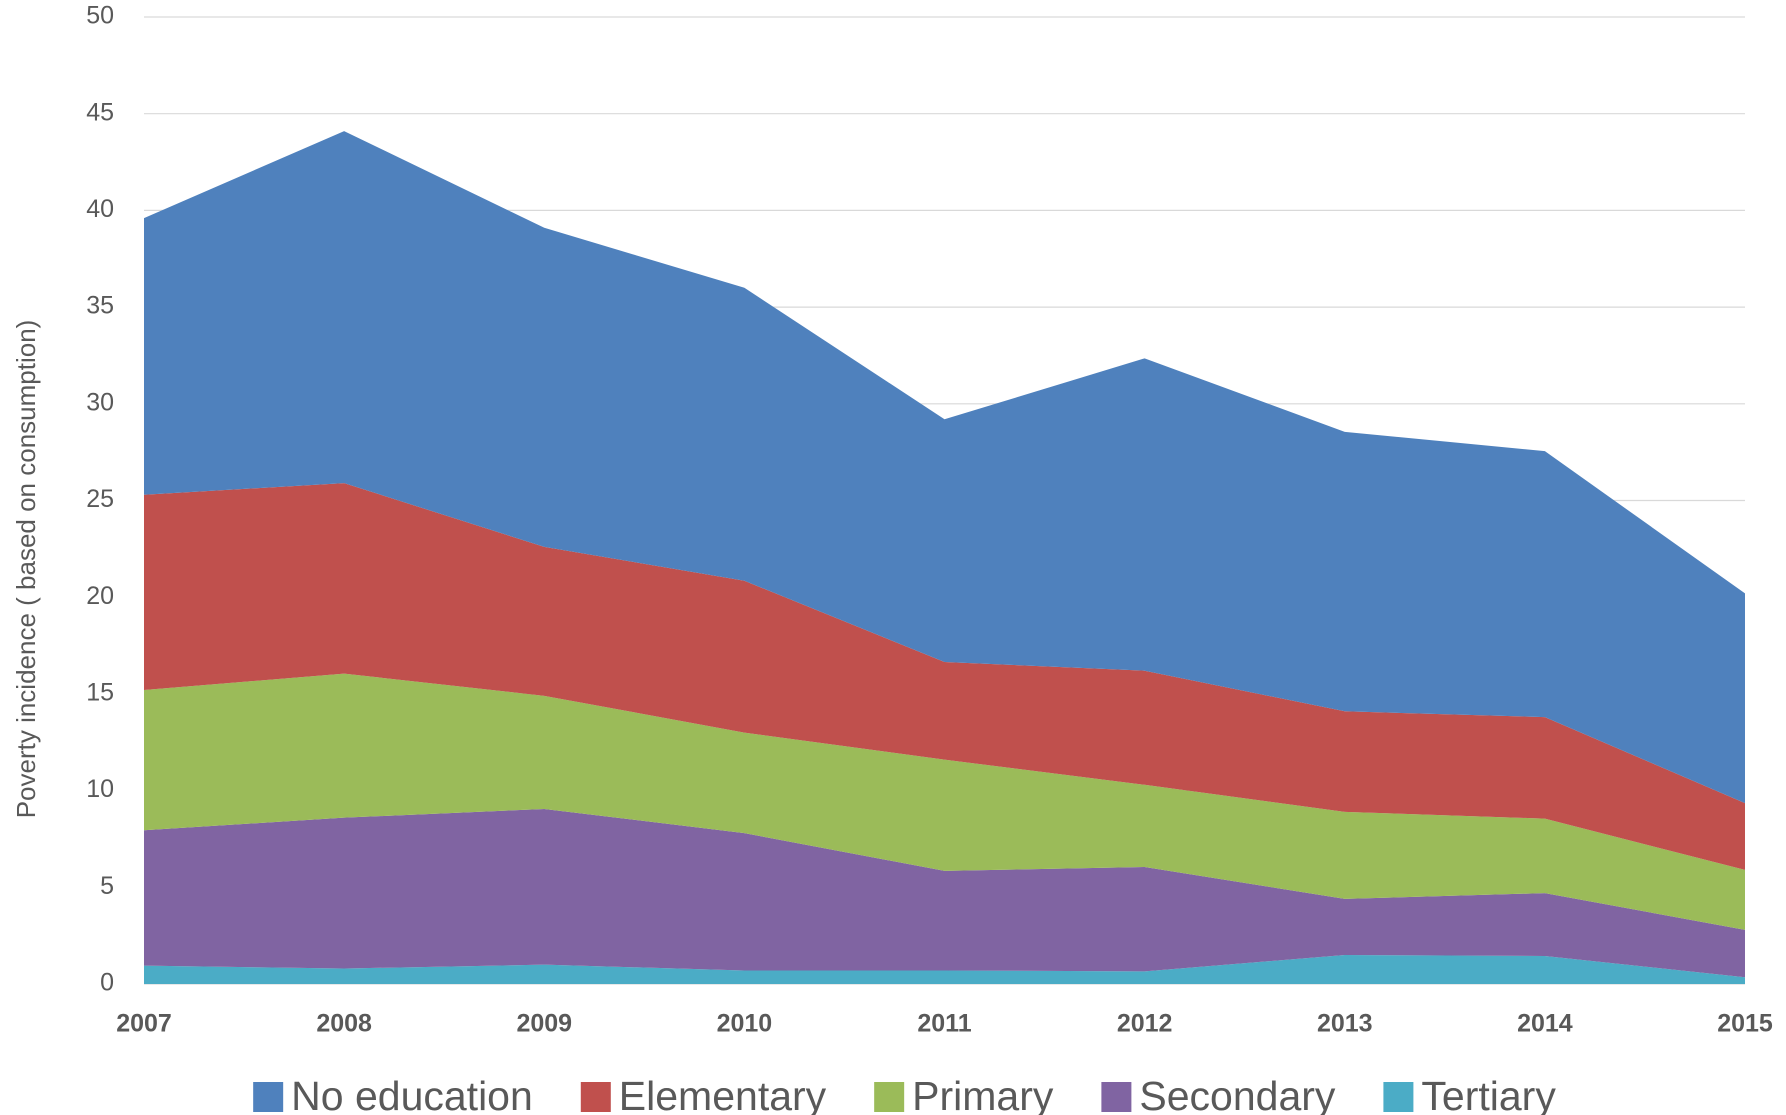  I want to click on y-tick-label: 40, so click(100, 209).